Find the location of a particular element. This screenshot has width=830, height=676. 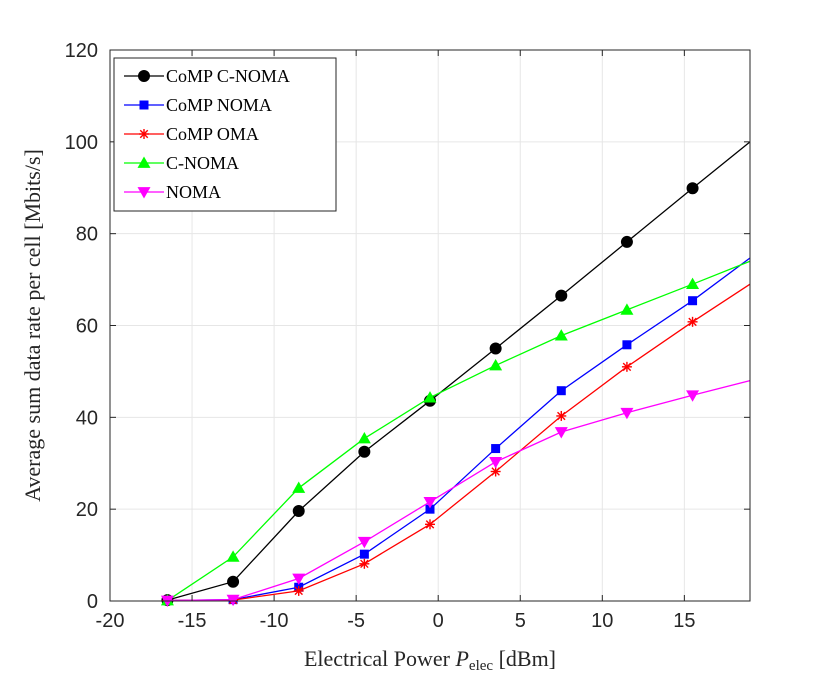

legend-label: CoMP C-NOMA is located at coordinates (228, 76).